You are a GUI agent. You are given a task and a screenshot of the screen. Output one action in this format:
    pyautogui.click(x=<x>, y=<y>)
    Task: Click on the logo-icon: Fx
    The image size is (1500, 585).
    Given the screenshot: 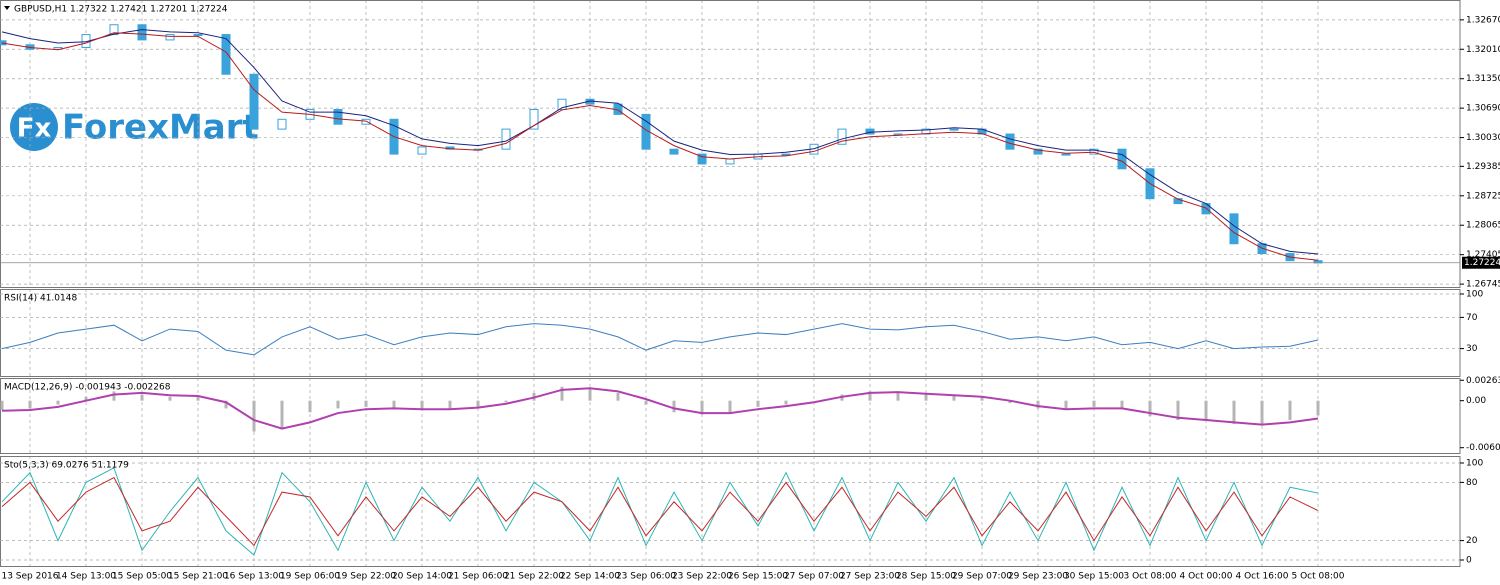 What is the action you would take?
    pyautogui.click(x=34, y=129)
    